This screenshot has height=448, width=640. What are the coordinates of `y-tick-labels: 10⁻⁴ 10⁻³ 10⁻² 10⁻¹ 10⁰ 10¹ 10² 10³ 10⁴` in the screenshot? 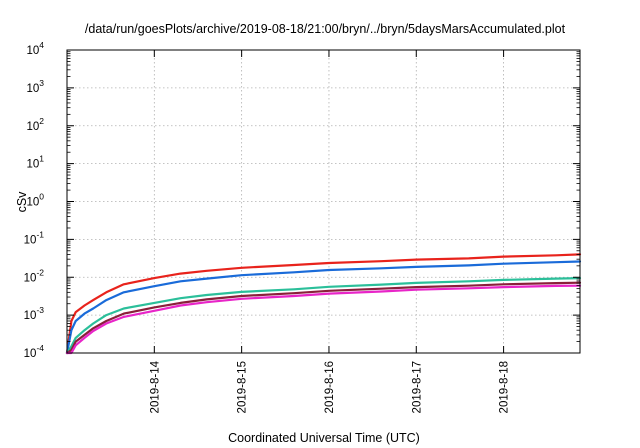 It's located at (34, 200).